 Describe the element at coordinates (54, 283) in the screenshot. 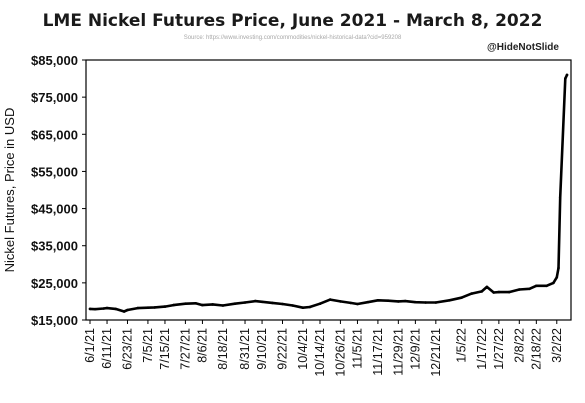

I see `y-tick-label: $25,000` at that location.